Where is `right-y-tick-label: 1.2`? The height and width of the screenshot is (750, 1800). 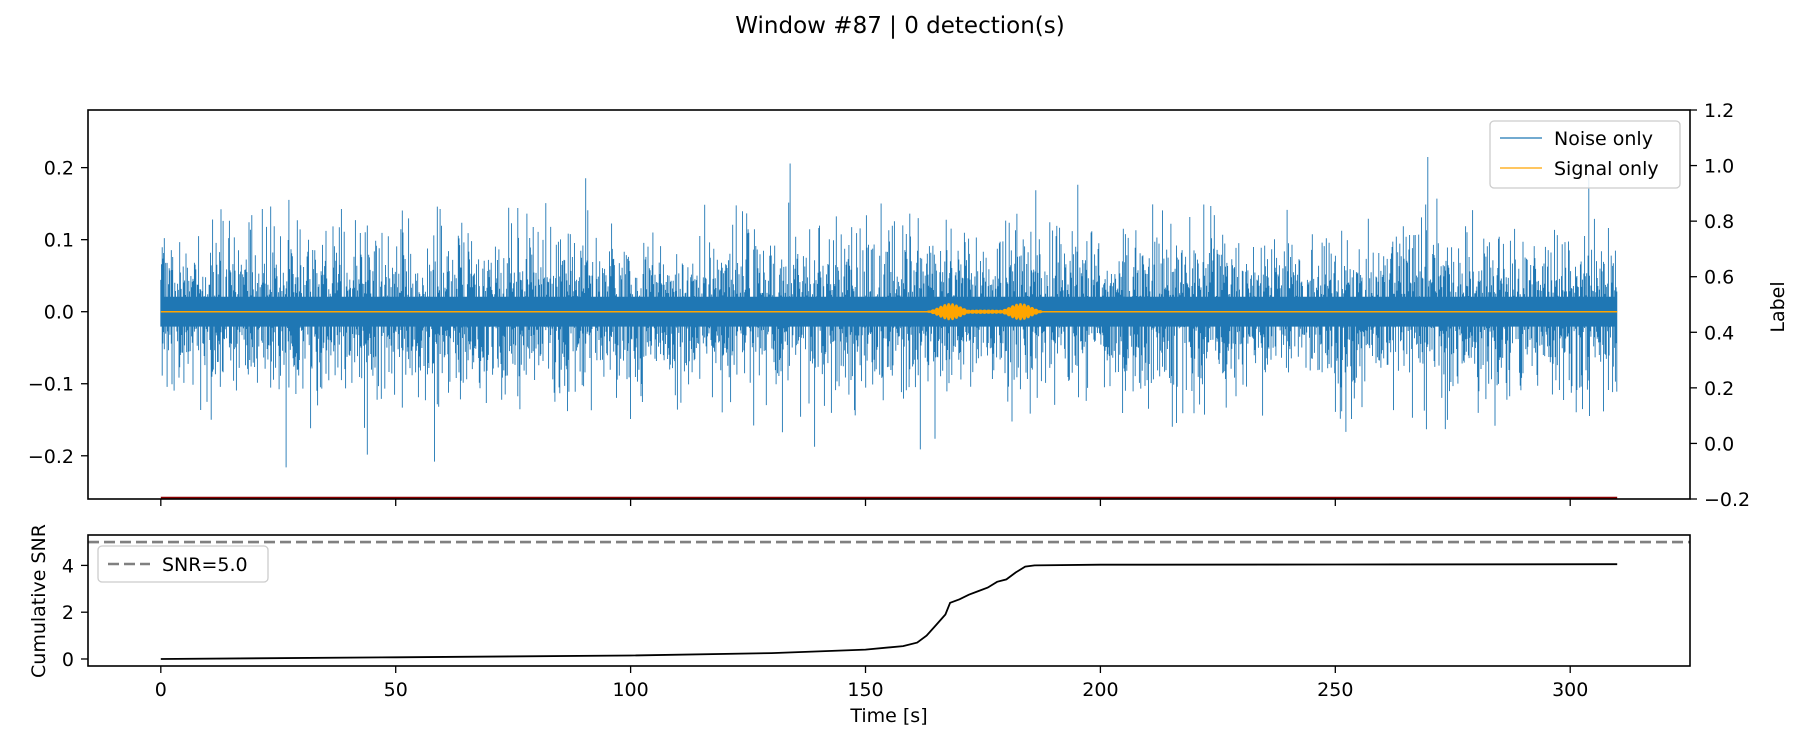 right-y-tick-label: 1.2 is located at coordinates (1719, 111).